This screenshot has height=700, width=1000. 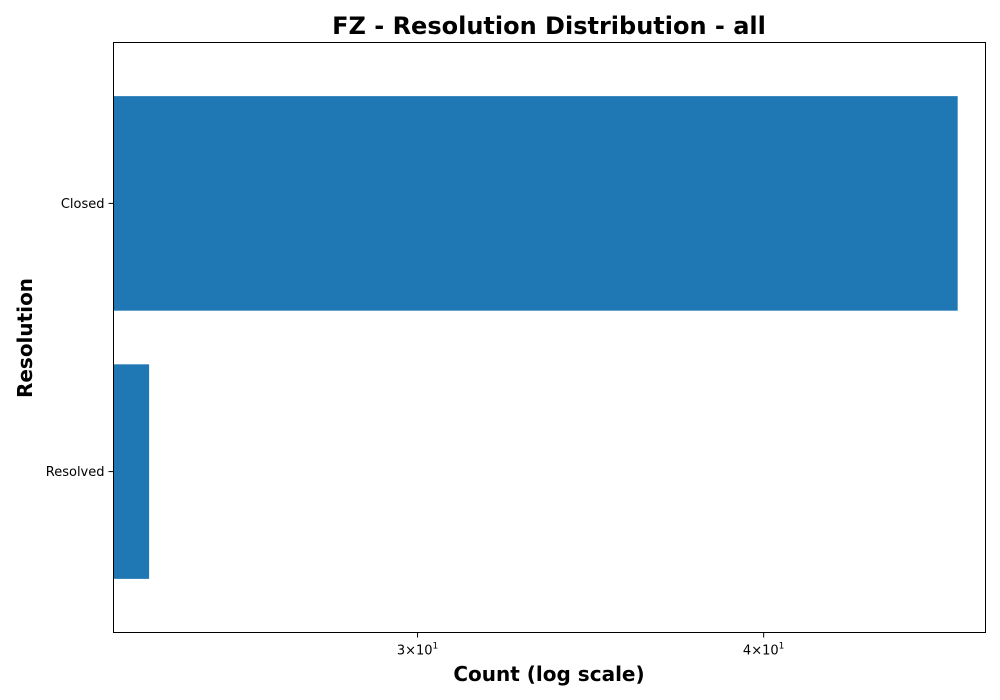 What do you see at coordinates (25, 338) in the screenshot?
I see `y-axis-label: Resolution` at bounding box center [25, 338].